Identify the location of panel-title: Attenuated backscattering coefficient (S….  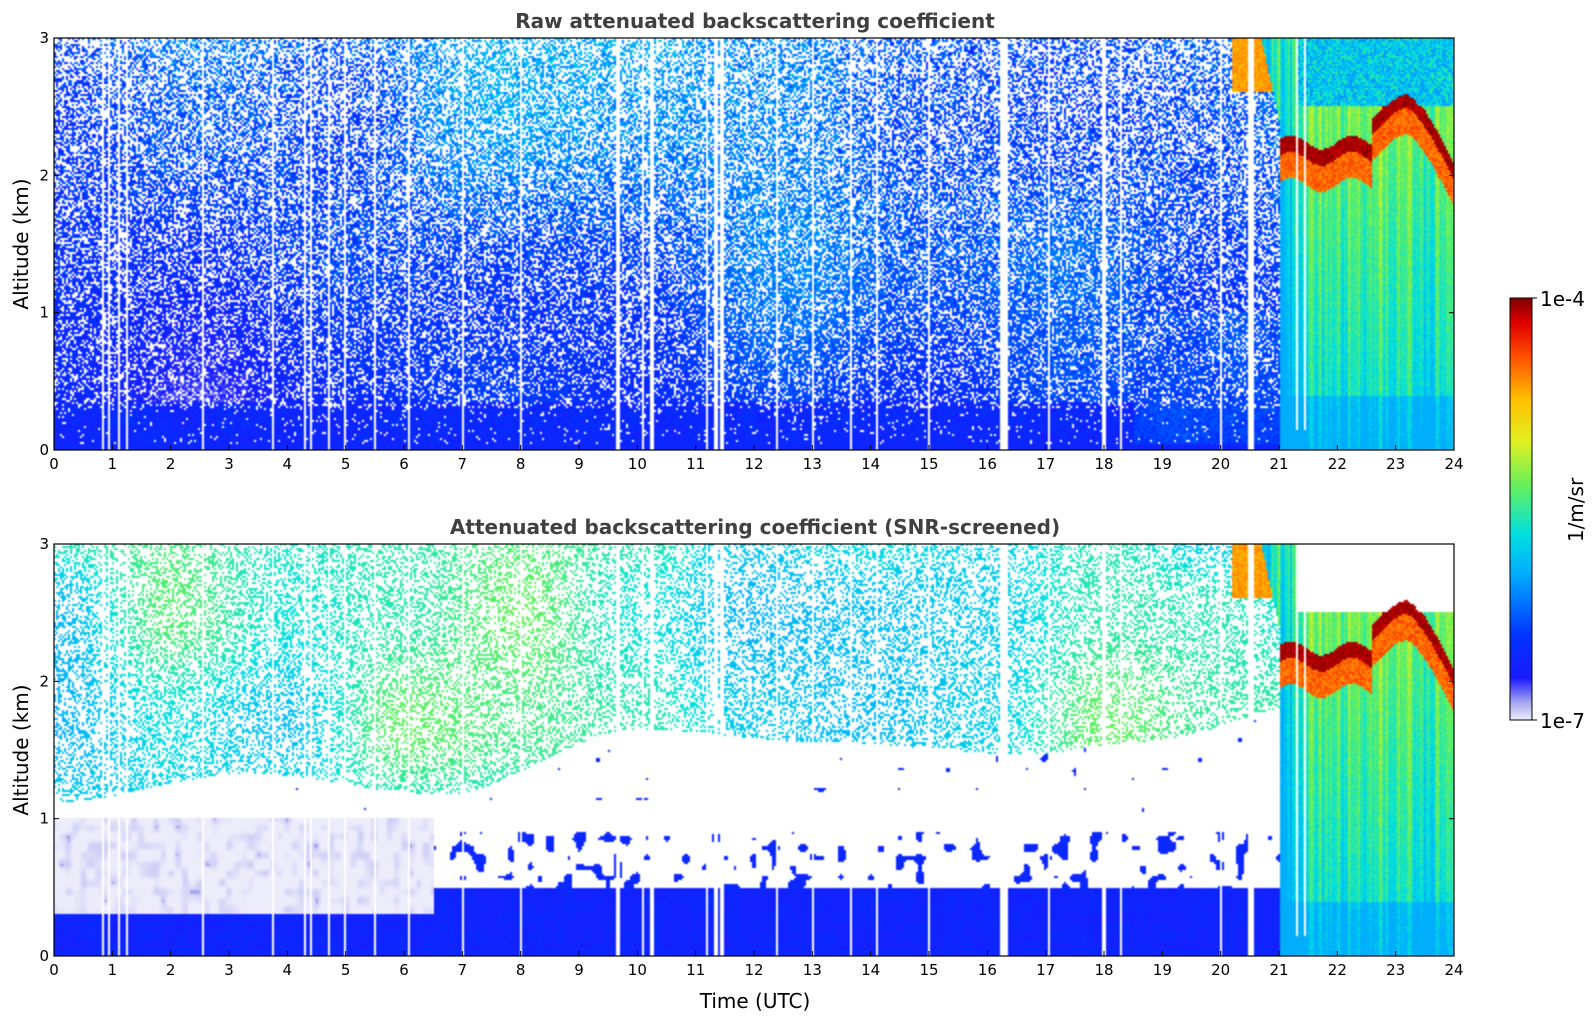
(755, 527).